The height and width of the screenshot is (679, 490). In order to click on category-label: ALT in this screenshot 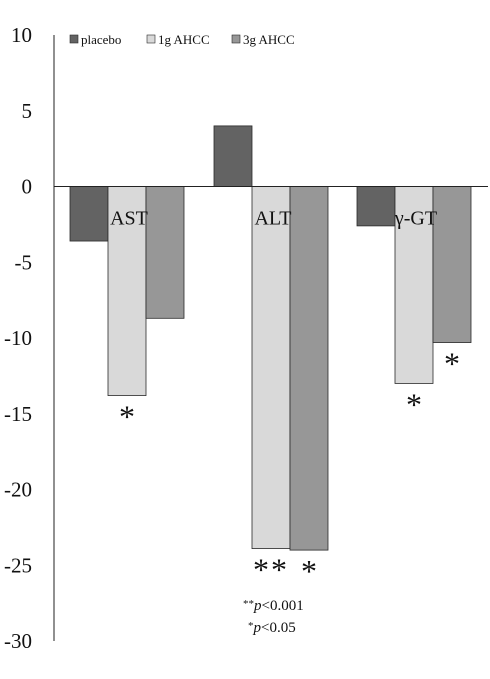, I will do `click(272, 219)`.